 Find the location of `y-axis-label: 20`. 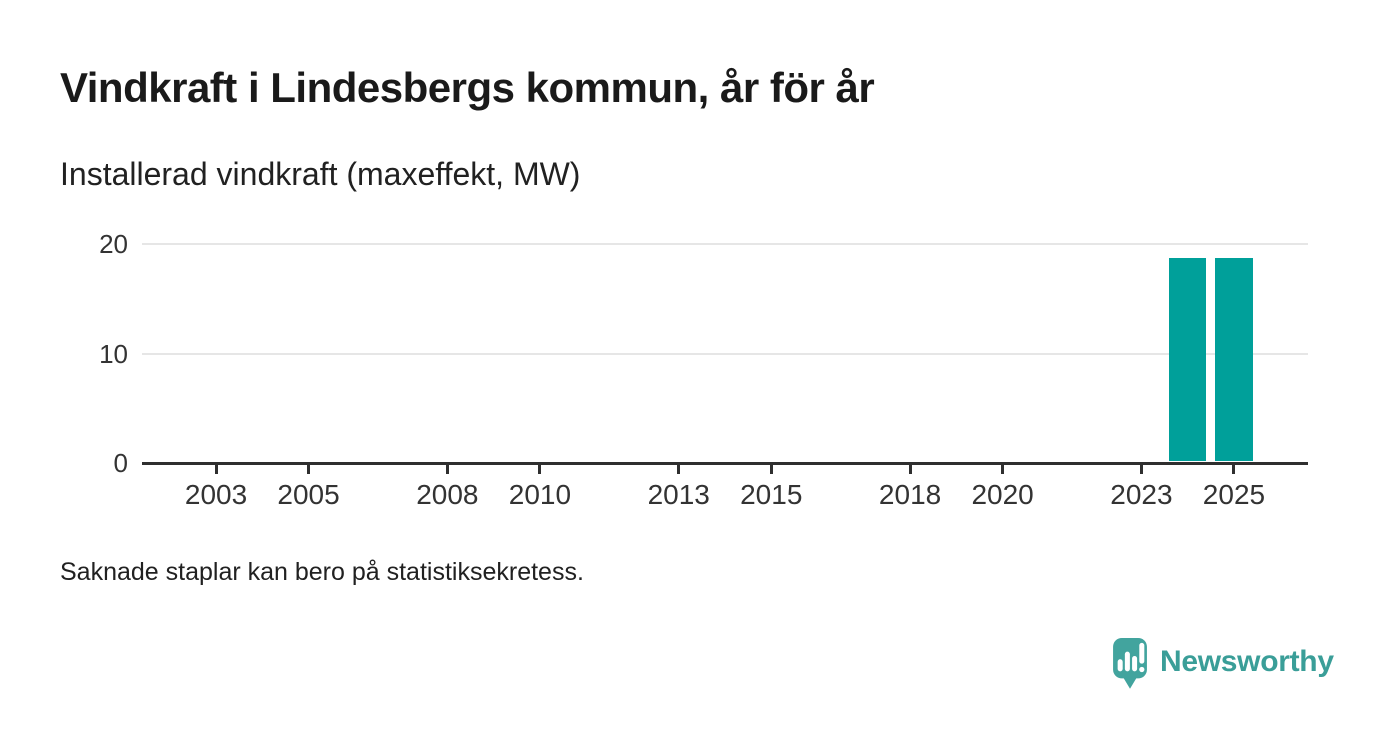

y-axis-label: 20 is located at coordinates (113, 244).